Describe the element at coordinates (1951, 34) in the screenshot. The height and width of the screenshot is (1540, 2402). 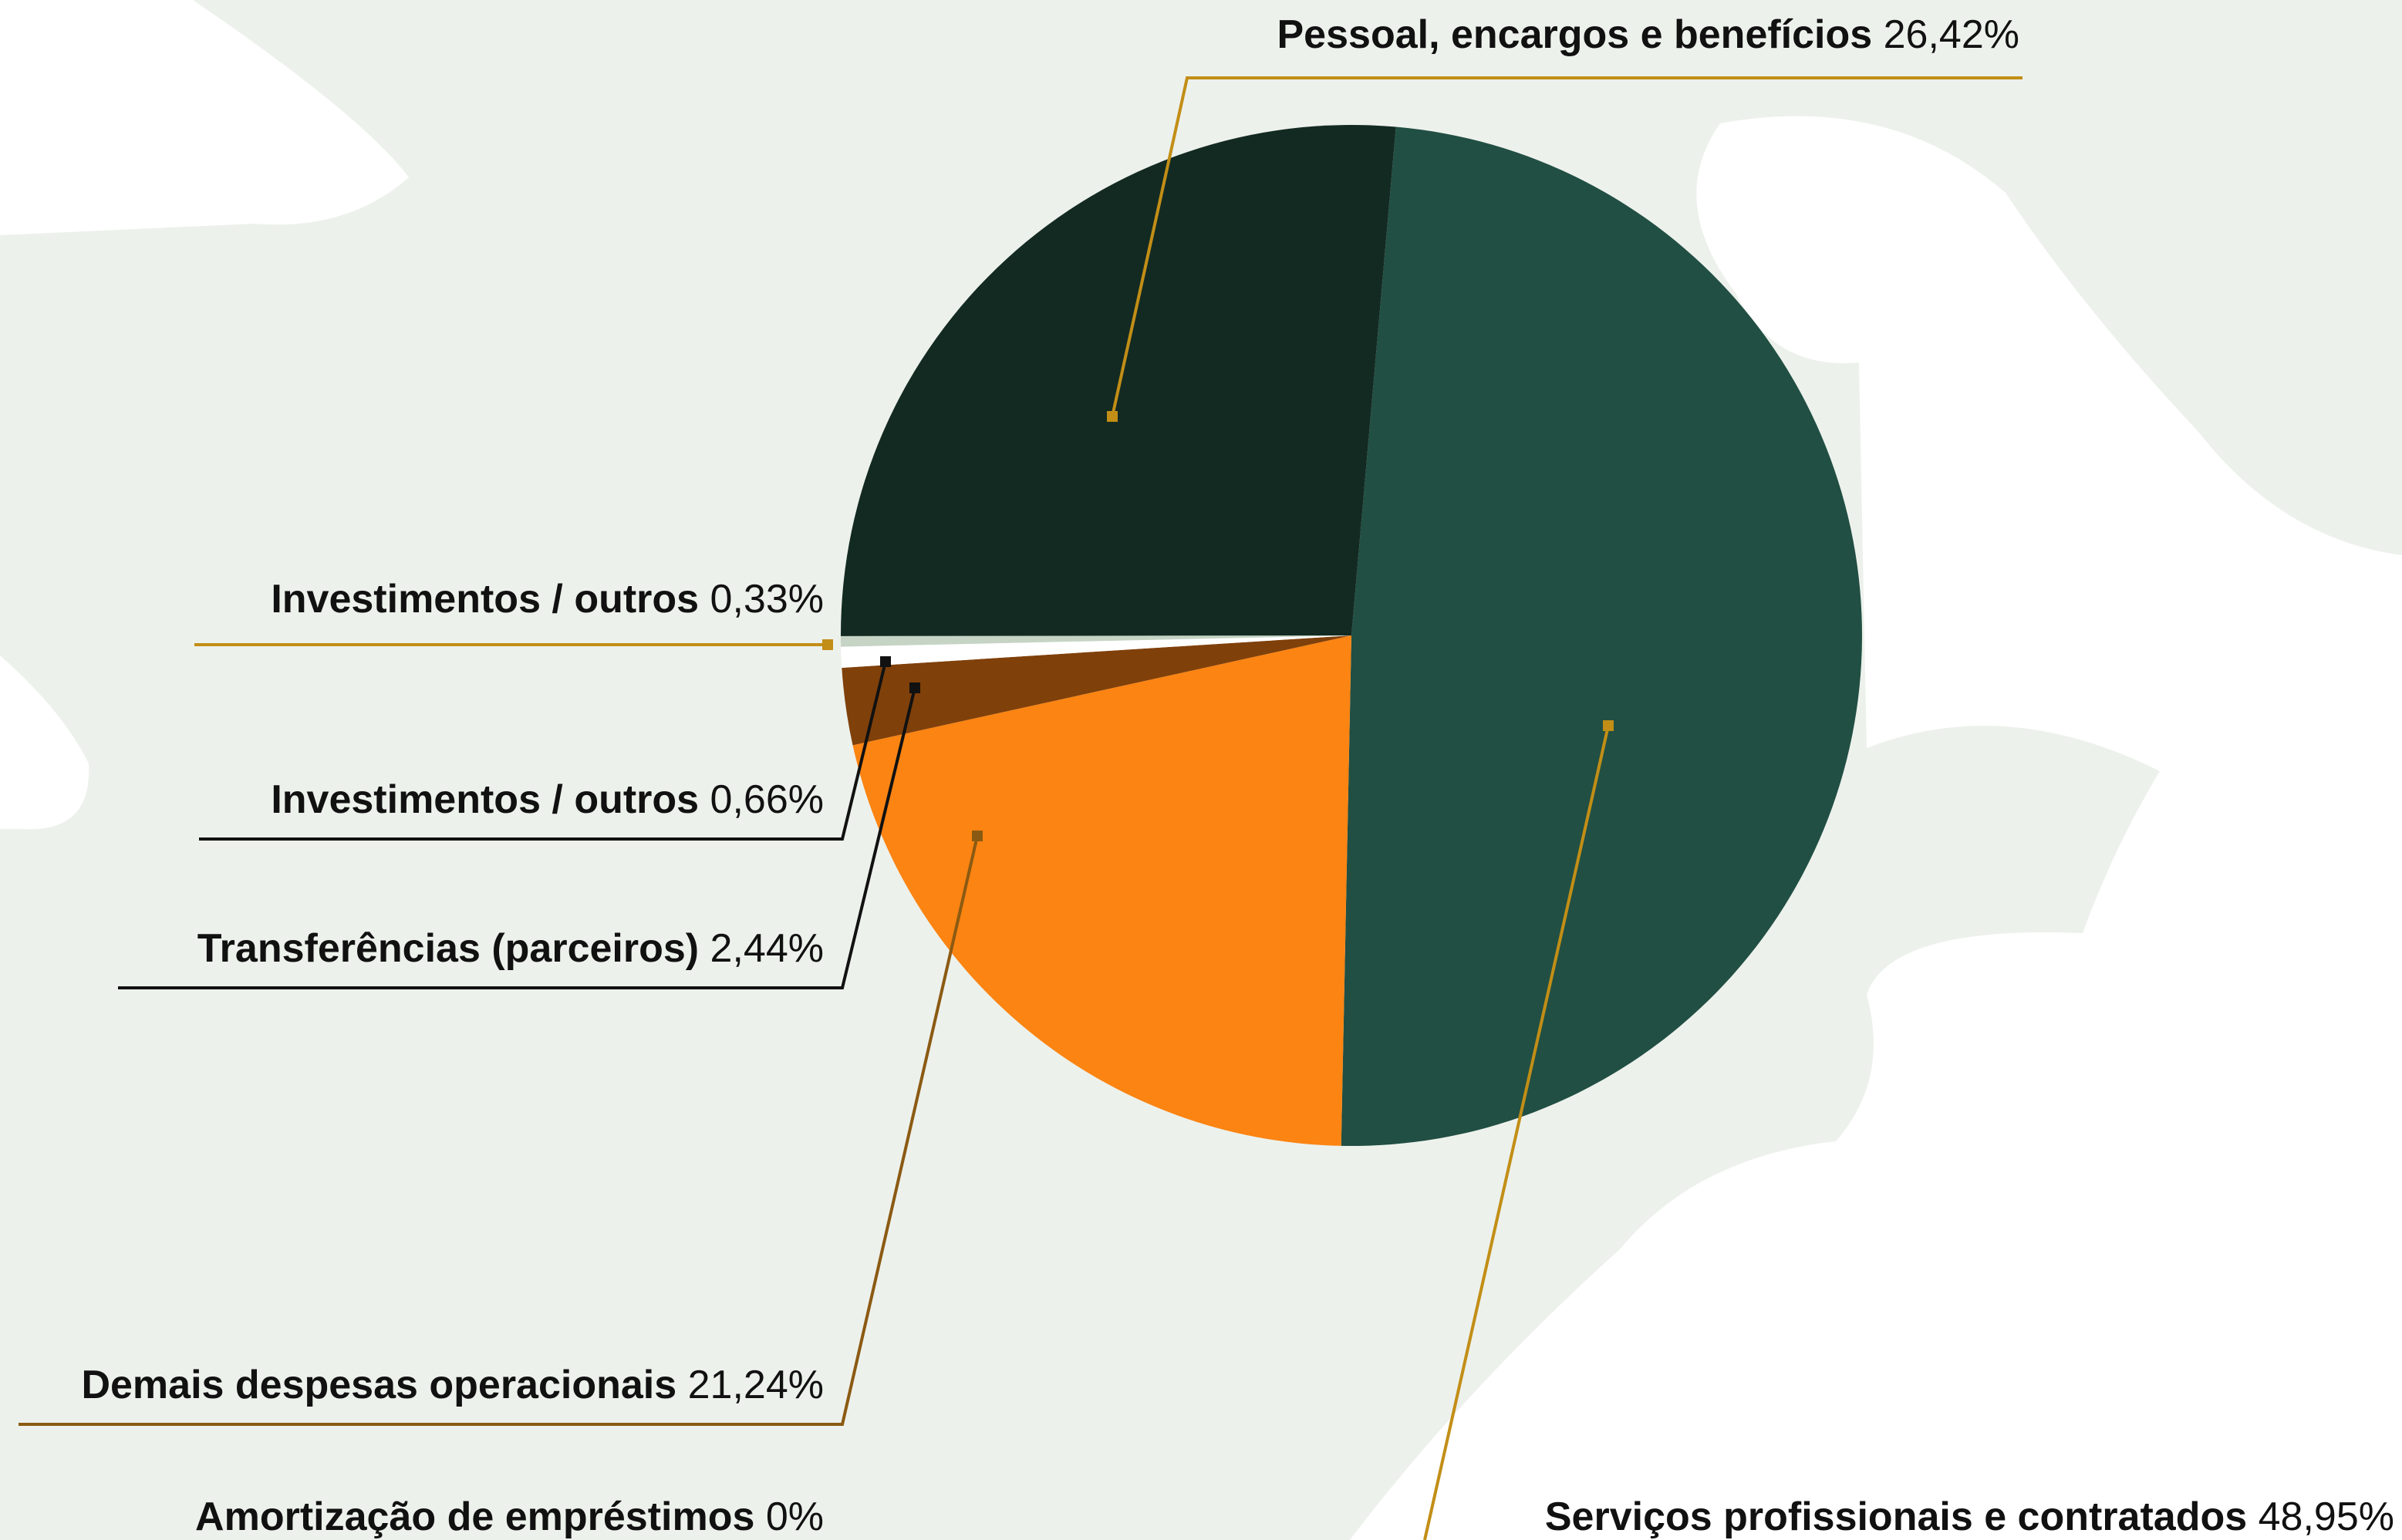
I see `value-label: 26,42%` at that location.